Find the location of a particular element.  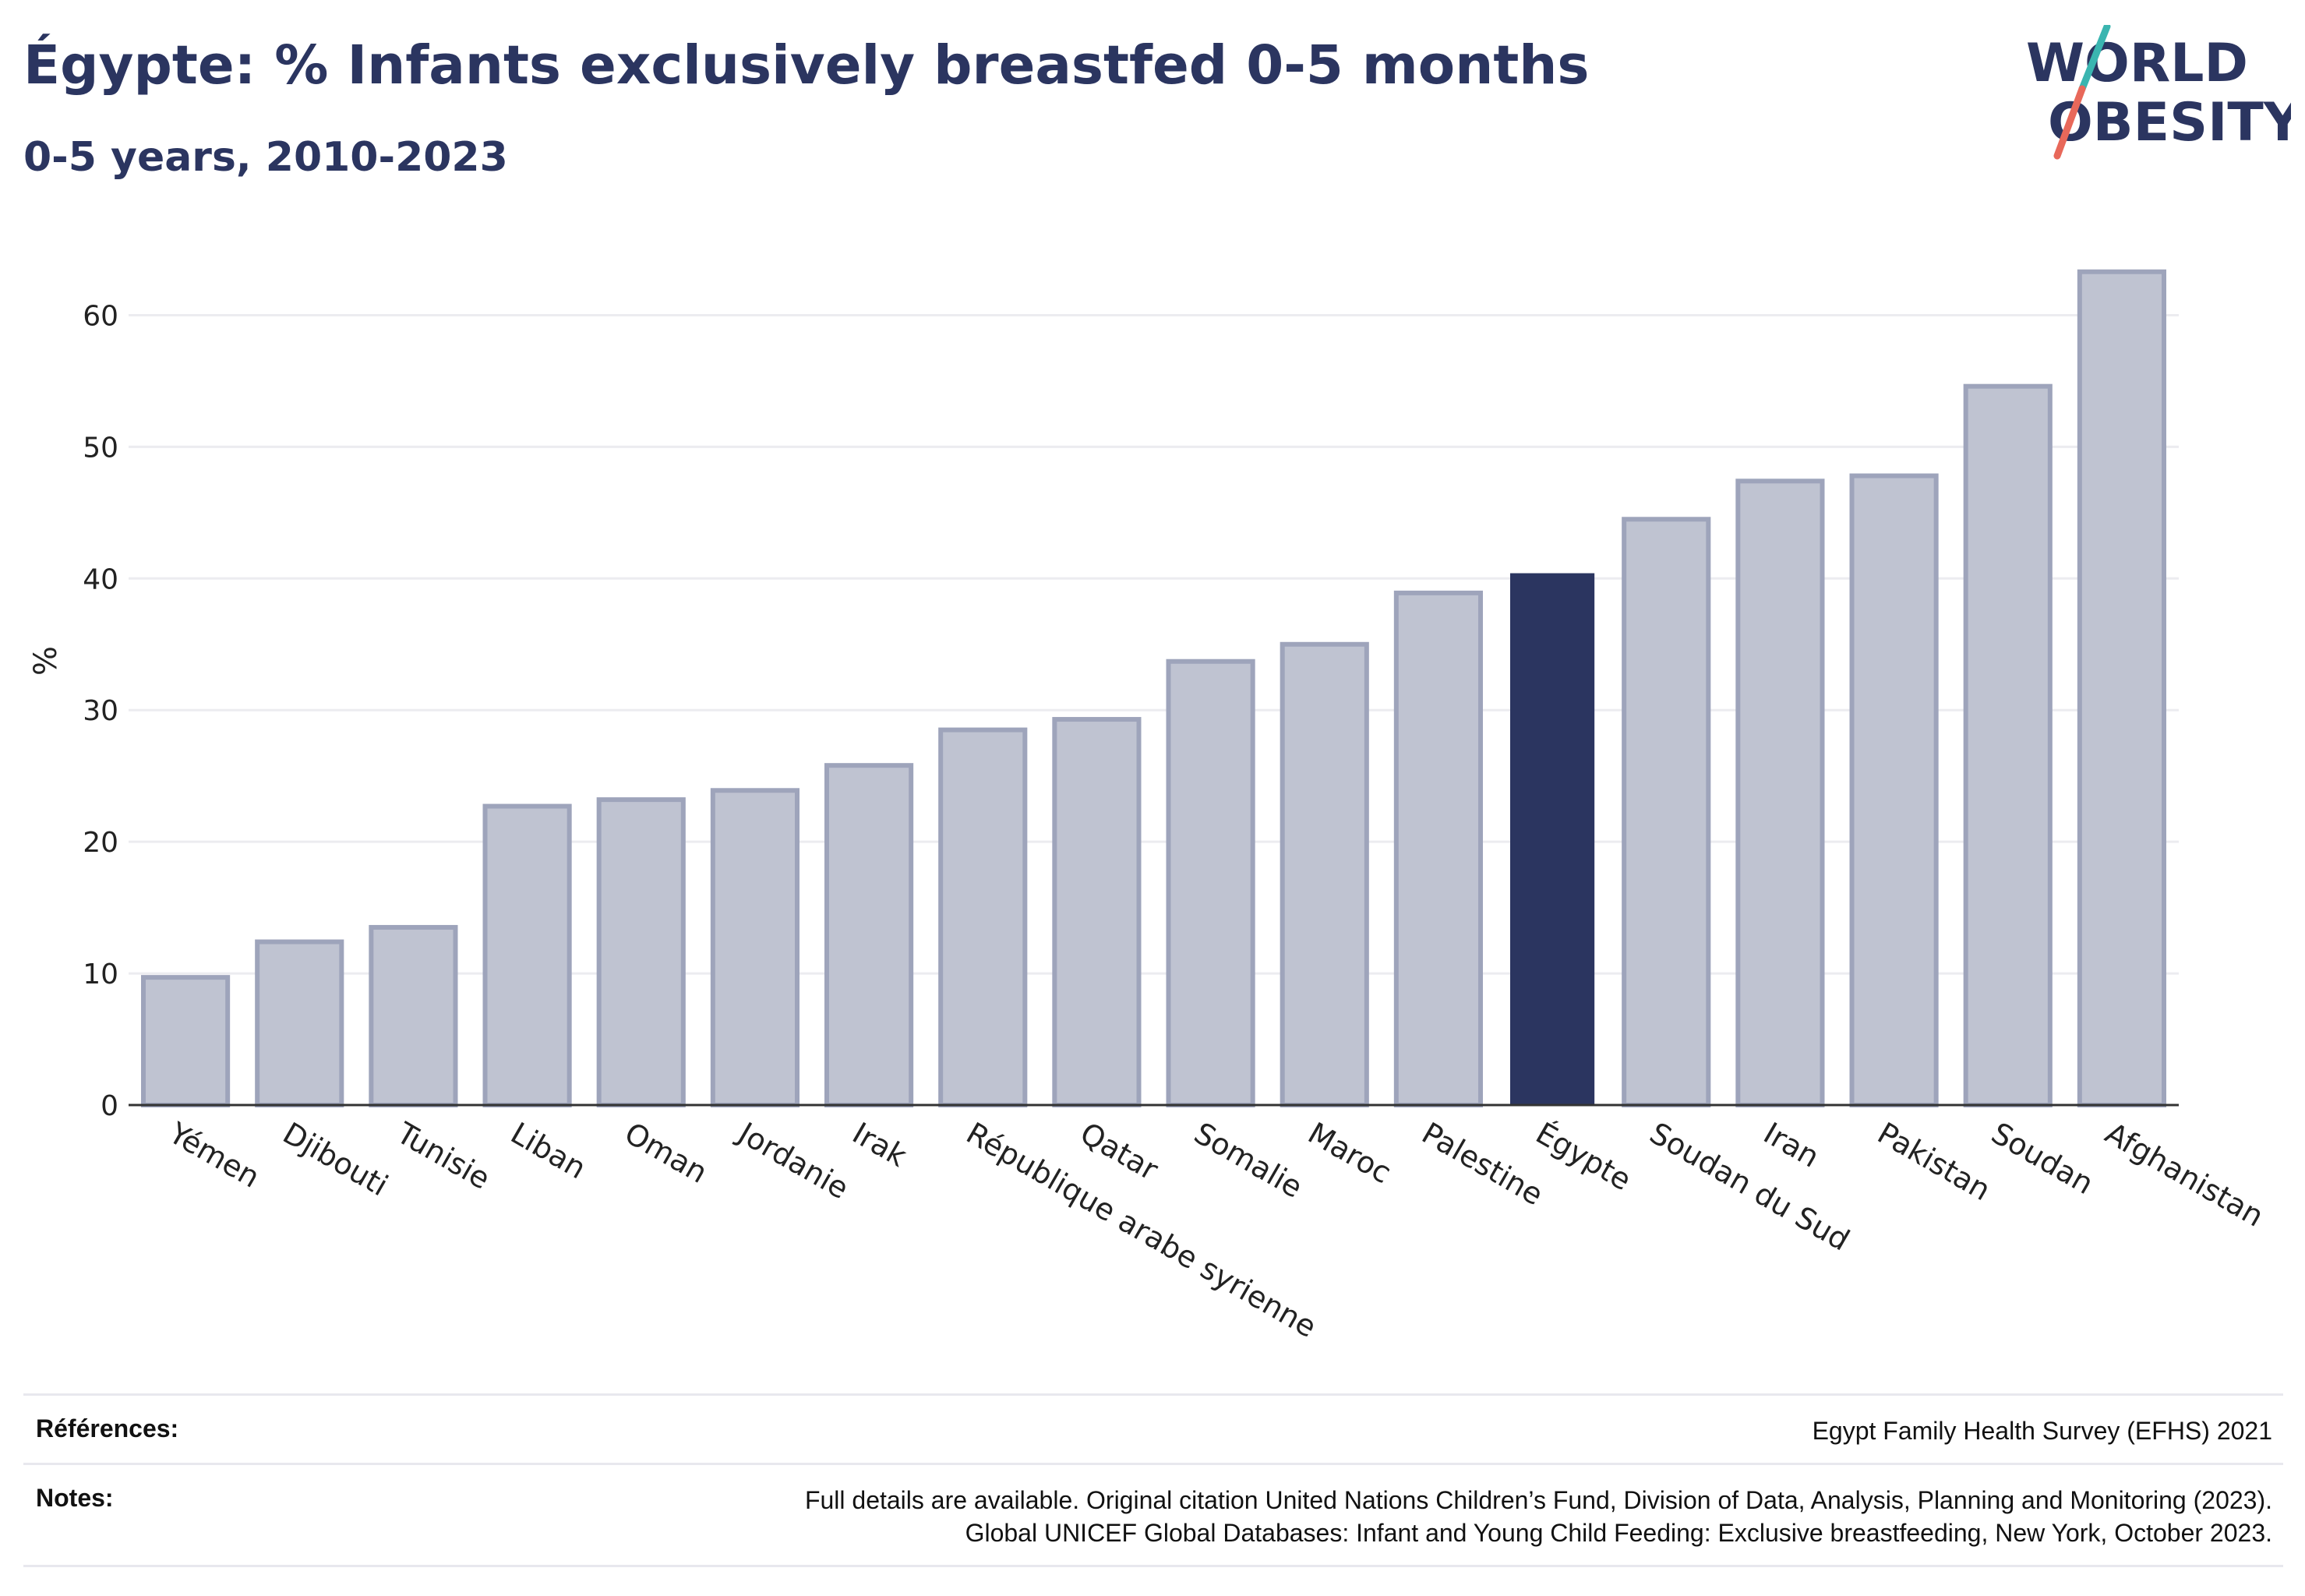

x-tick-label: Jordanie is located at coordinates (793, 1160).